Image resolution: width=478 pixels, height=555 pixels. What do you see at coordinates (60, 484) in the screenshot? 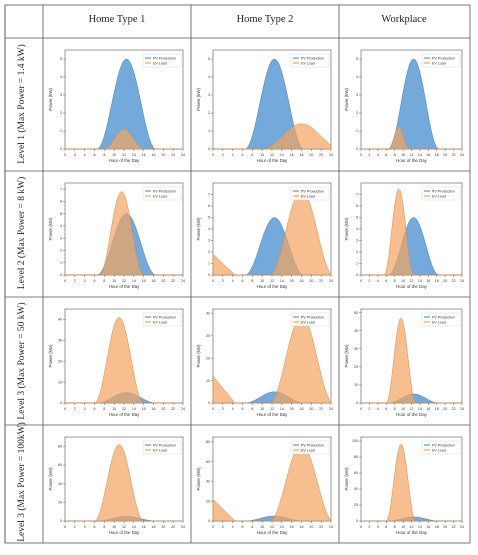
I see `y-tick-label: 40` at bounding box center [60, 484].